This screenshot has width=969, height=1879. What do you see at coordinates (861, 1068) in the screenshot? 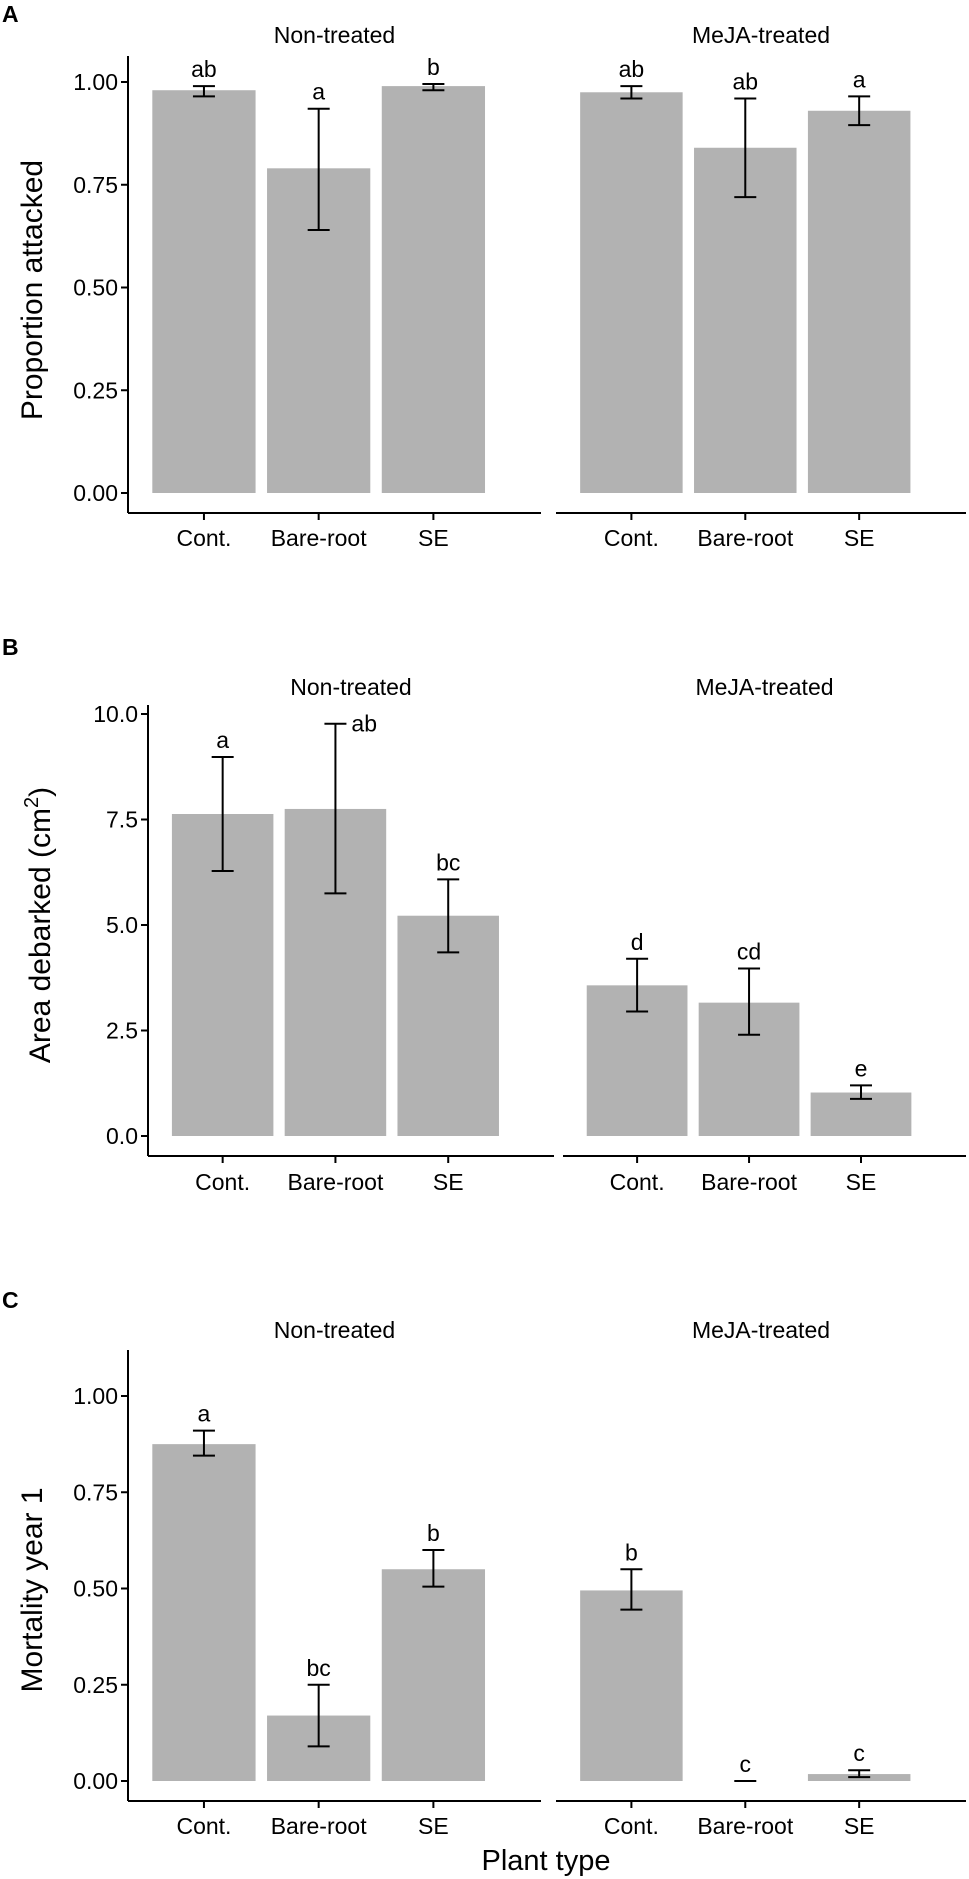
I see `significance-letter: e` at bounding box center [861, 1068].